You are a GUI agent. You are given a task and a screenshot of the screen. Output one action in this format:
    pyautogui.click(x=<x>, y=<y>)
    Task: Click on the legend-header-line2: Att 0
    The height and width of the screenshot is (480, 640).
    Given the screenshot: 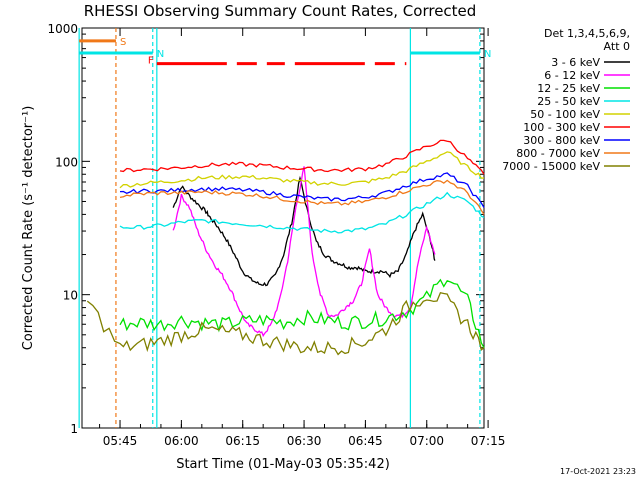 What is the action you would take?
    pyautogui.click(x=617, y=46)
    